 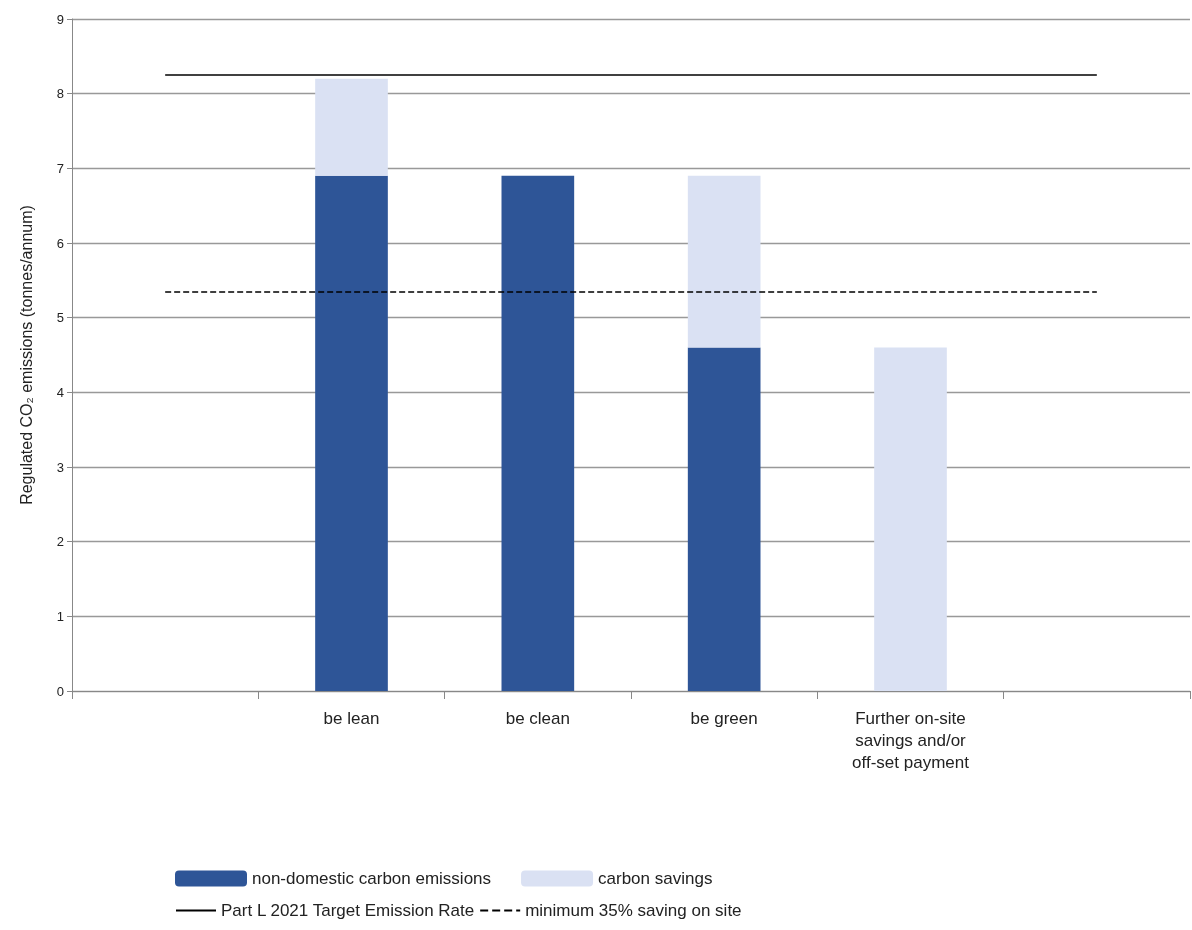 What do you see at coordinates (60, 243) in the screenshot?
I see `y-tick-label: 6` at bounding box center [60, 243].